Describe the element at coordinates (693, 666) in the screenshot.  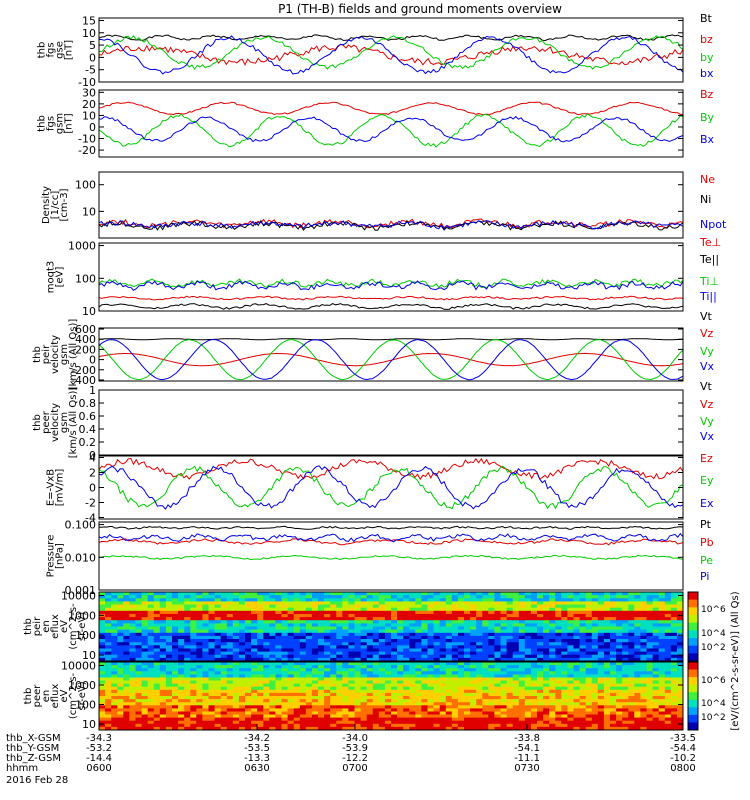
I see `colorbar-segment` at that location.